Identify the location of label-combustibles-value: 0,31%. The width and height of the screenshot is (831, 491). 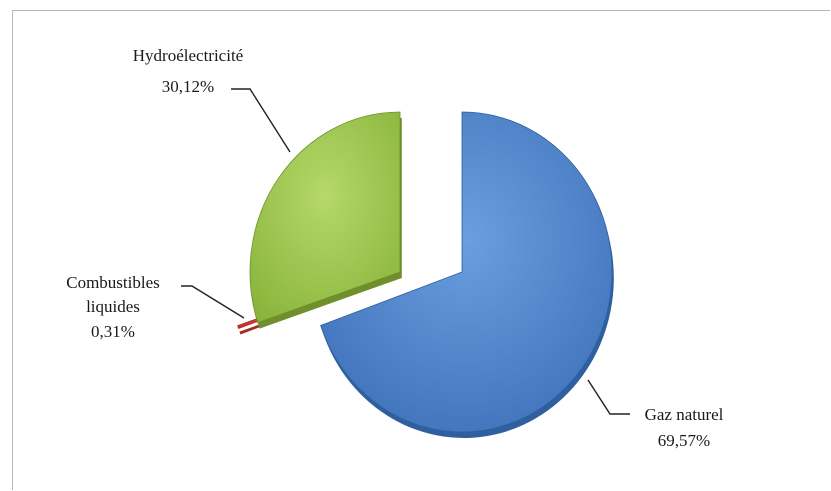
(113, 331).